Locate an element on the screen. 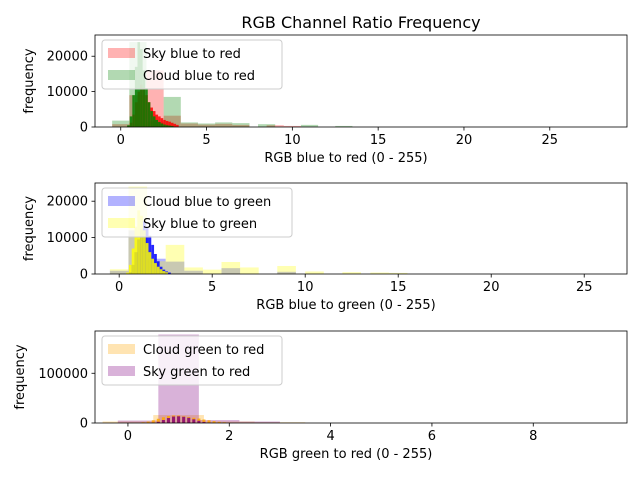  bars-group is located at coordinates (232, 84).